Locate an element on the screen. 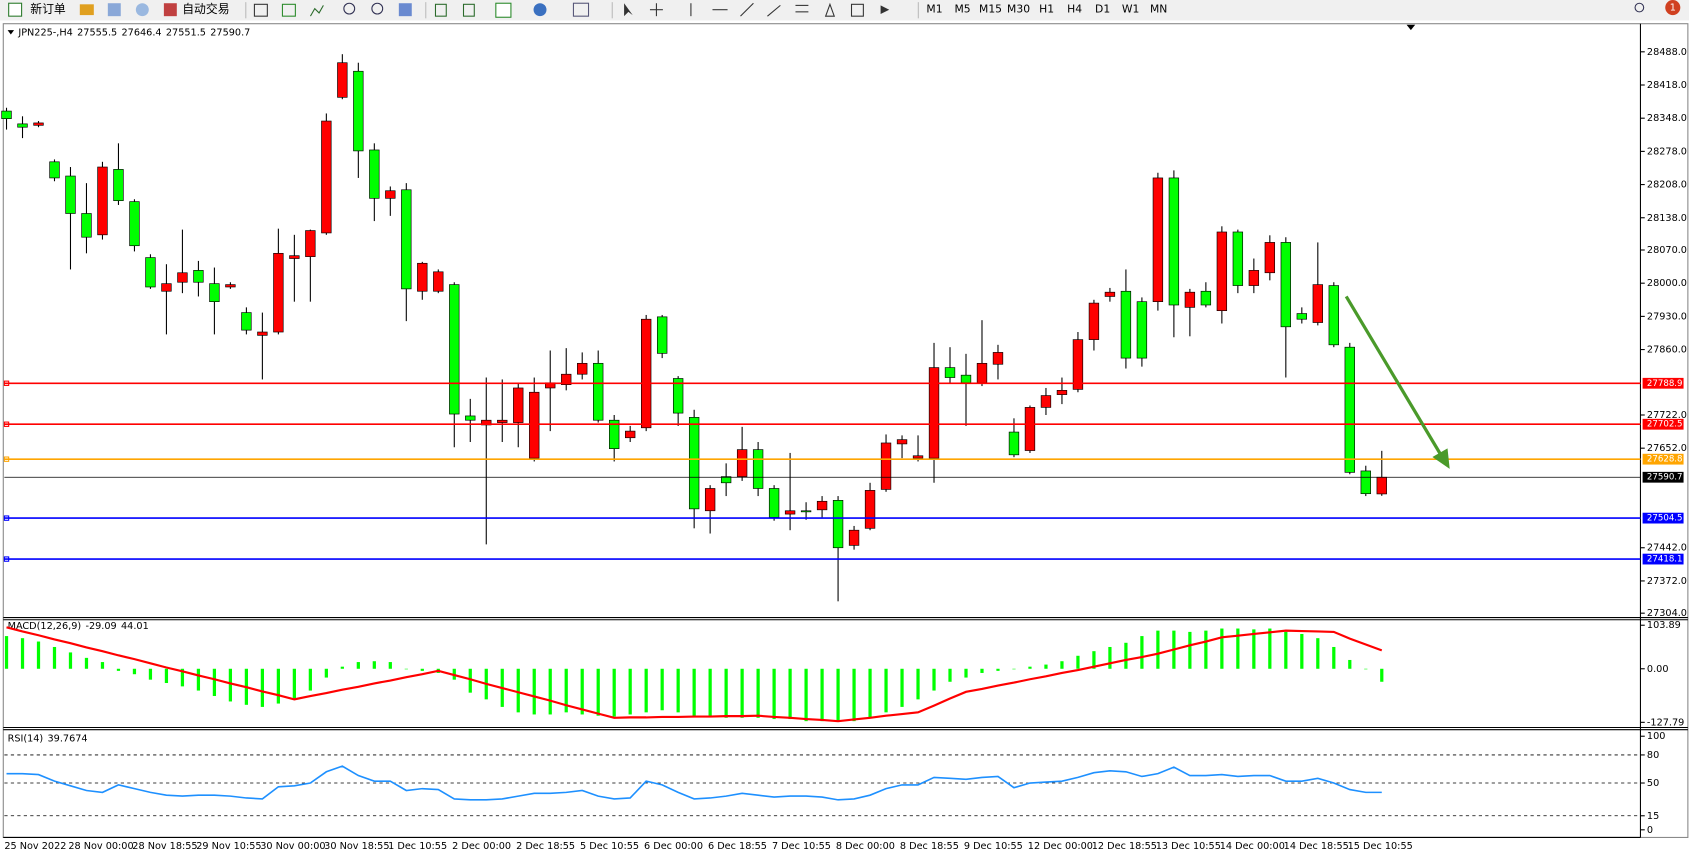  y-tick-label: 27860.0 is located at coordinates (1667, 350).